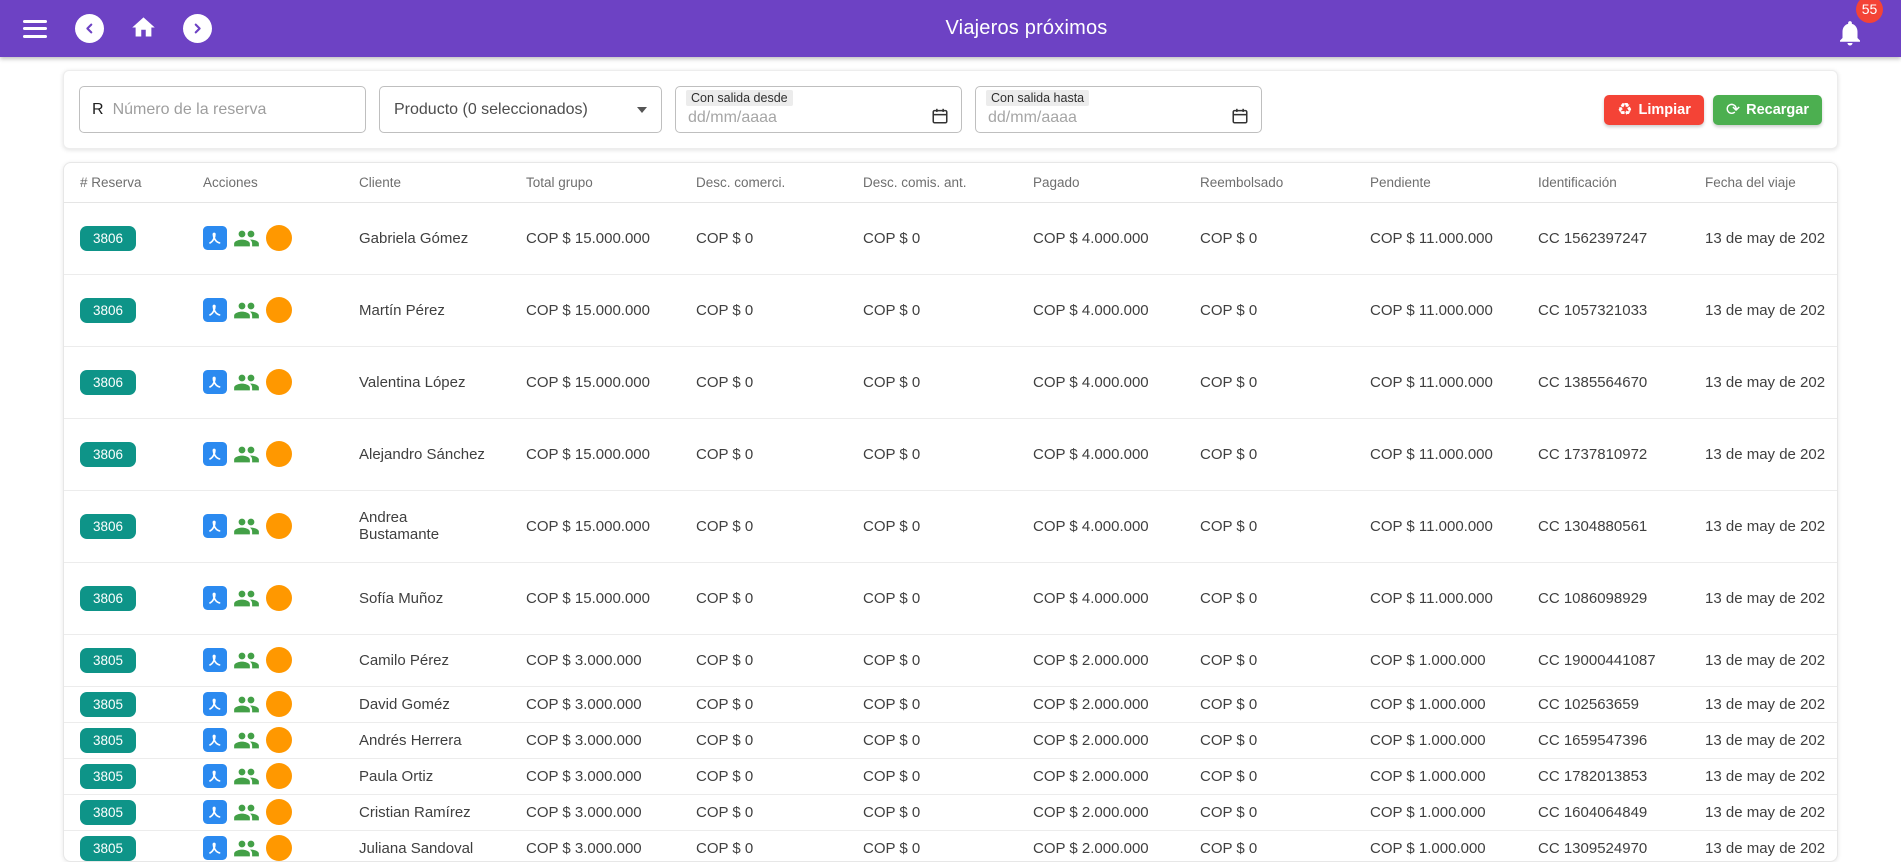 Image resolution: width=1901 pixels, height=862 pixels. What do you see at coordinates (818, 109) in the screenshot?
I see `salida-desde-field: Con salida desde dd/mm/aaaa` at bounding box center [818, 109].